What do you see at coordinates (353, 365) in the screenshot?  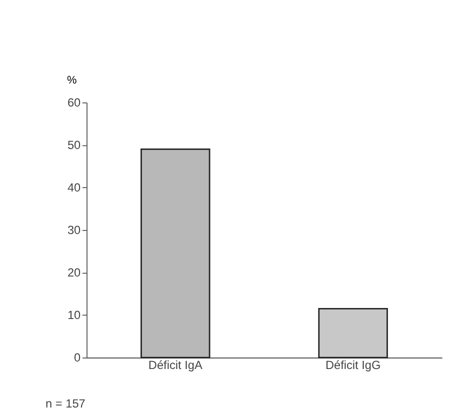 I see `x-tick-label: Déficit IgG` at bounding box center [353, 365].